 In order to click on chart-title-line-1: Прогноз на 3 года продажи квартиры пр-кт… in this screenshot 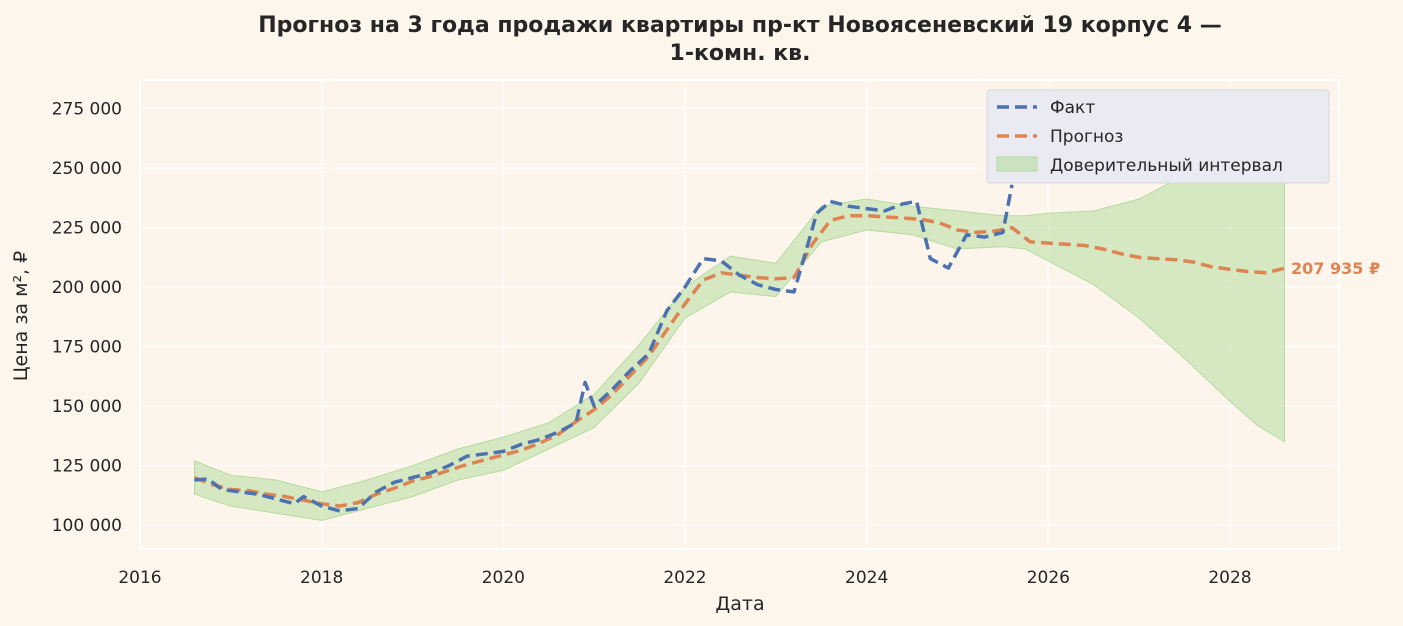, I will do `click(740, 25)`.